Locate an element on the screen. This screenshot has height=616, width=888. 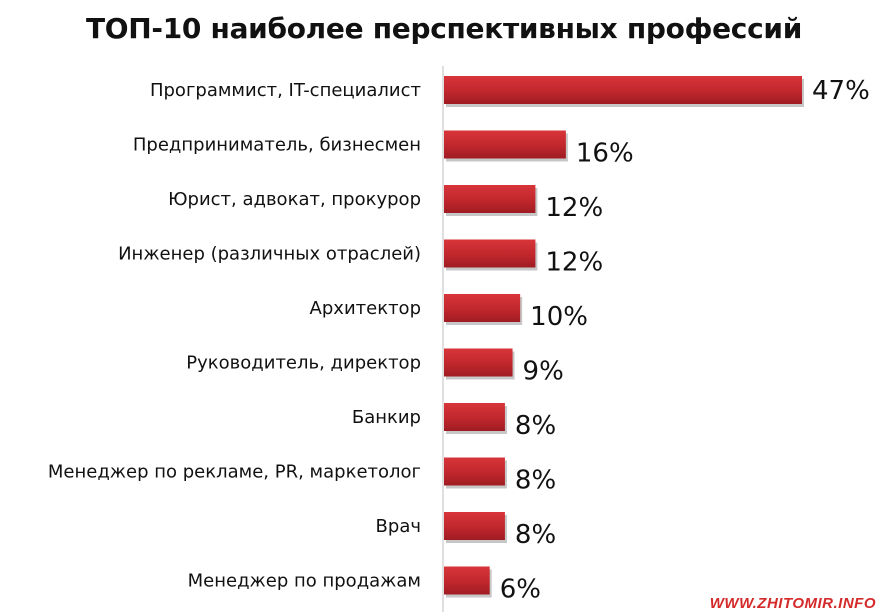
watermark: WWW.ZHITOMIR.INFO is located at coordinates (792, 603).